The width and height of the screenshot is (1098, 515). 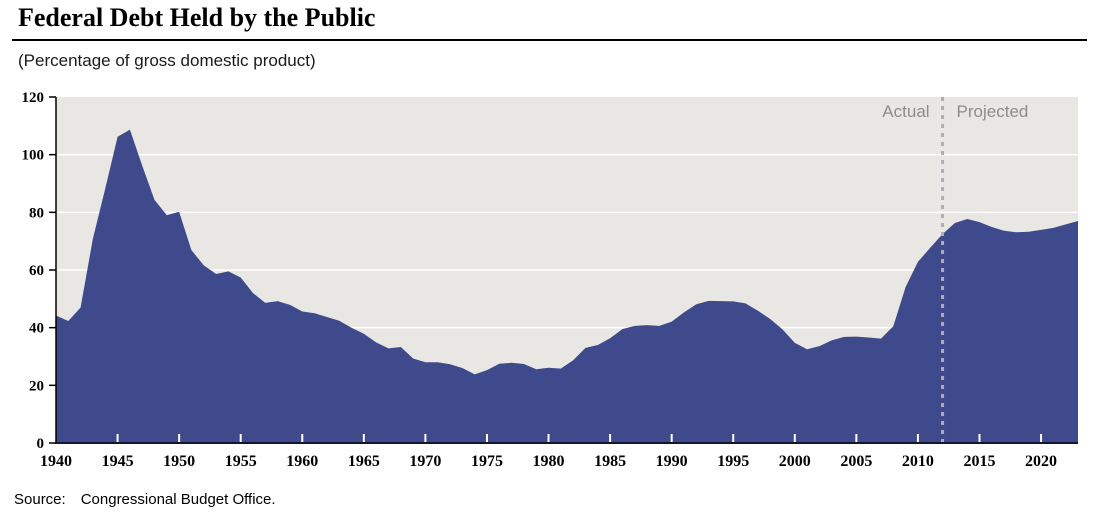 I want to click on xtick-label-1955: 1955, so click(x=241, y=461).